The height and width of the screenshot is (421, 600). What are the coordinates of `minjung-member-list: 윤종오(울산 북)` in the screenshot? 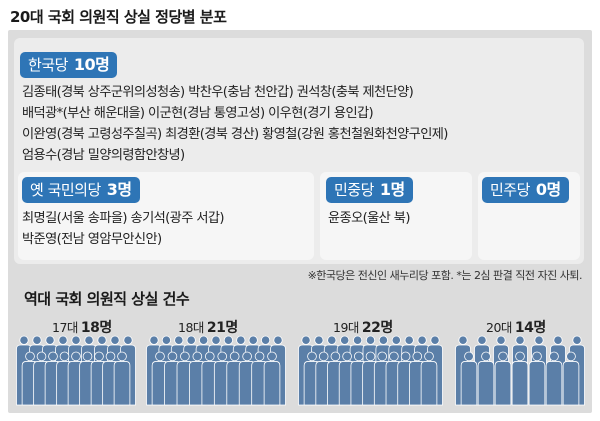 It's located at (369, 218).